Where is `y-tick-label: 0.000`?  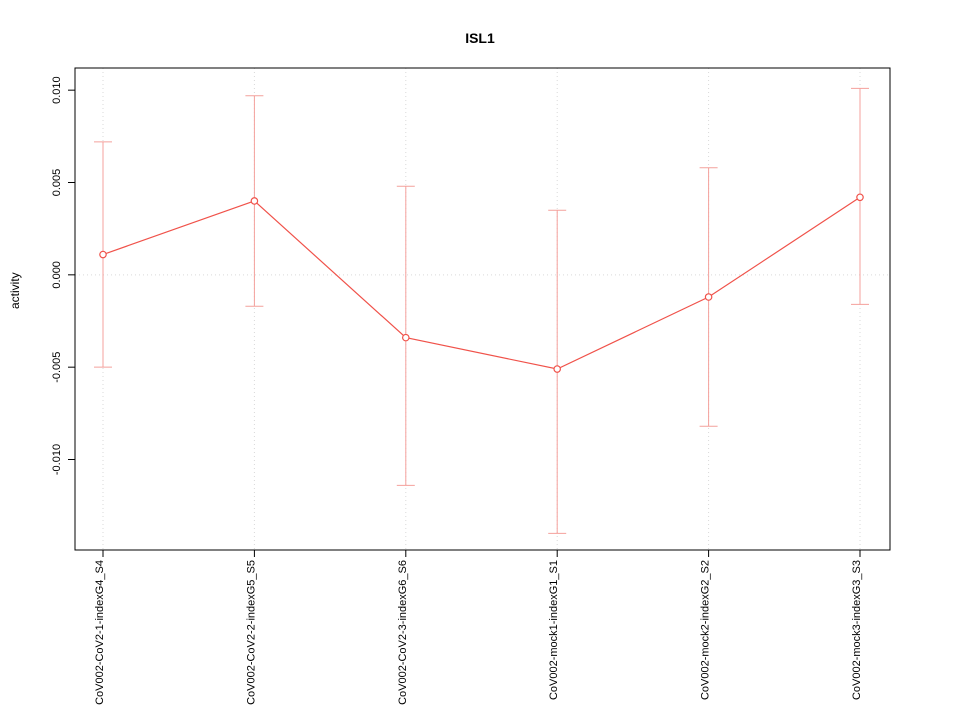
y-tick-label: 0.000 is located at coordinates (57, 275).